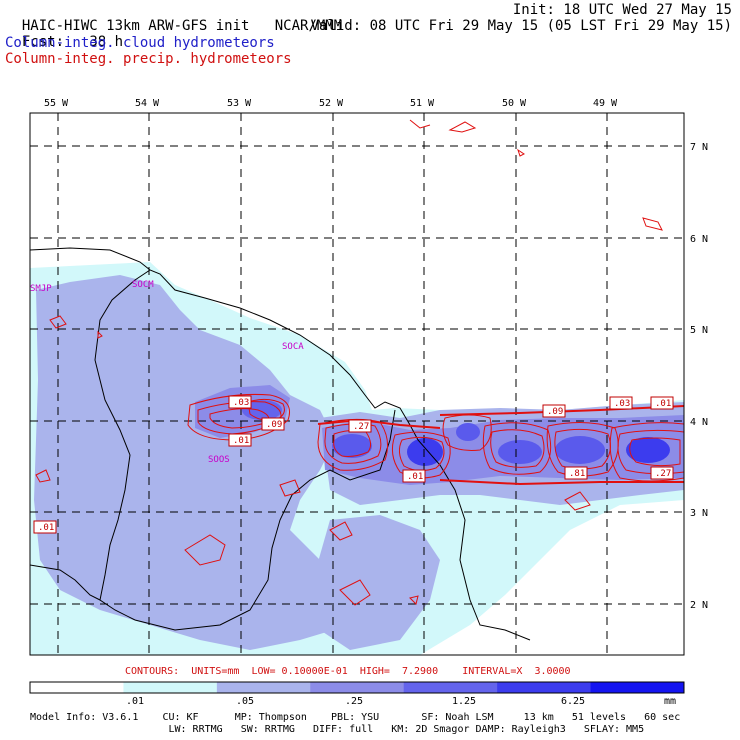  I want to click on lon-label: 49 W, so click(605, 103).